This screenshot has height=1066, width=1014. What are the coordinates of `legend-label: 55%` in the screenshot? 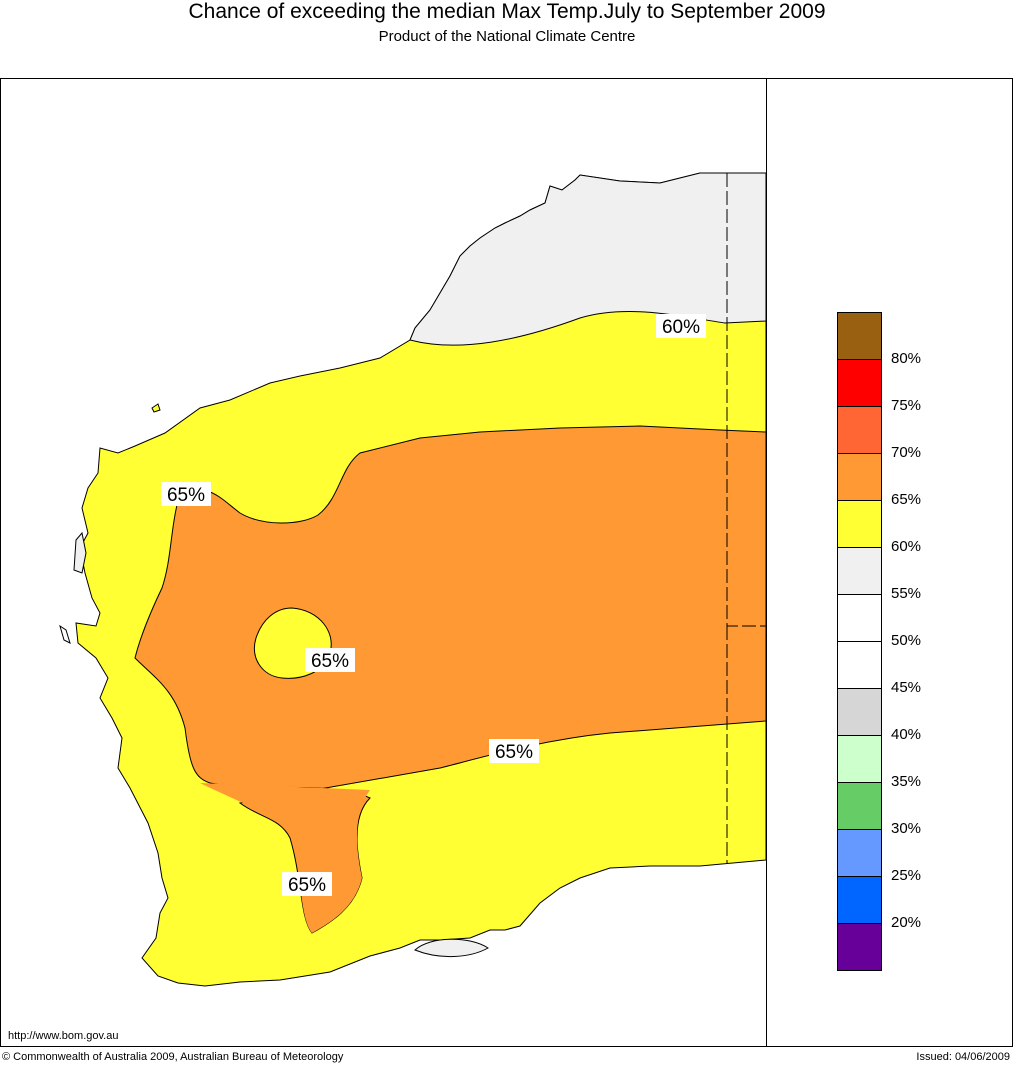 It's located at (906, 593).